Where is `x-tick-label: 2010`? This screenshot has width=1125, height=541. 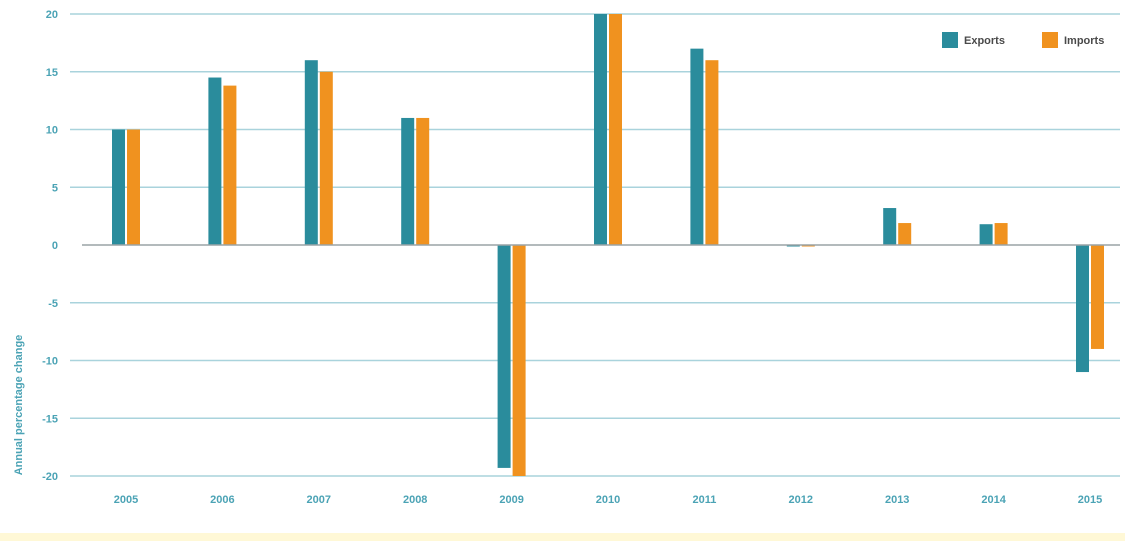
x-tick-label: 2010 is located at coordinates (608, 500).